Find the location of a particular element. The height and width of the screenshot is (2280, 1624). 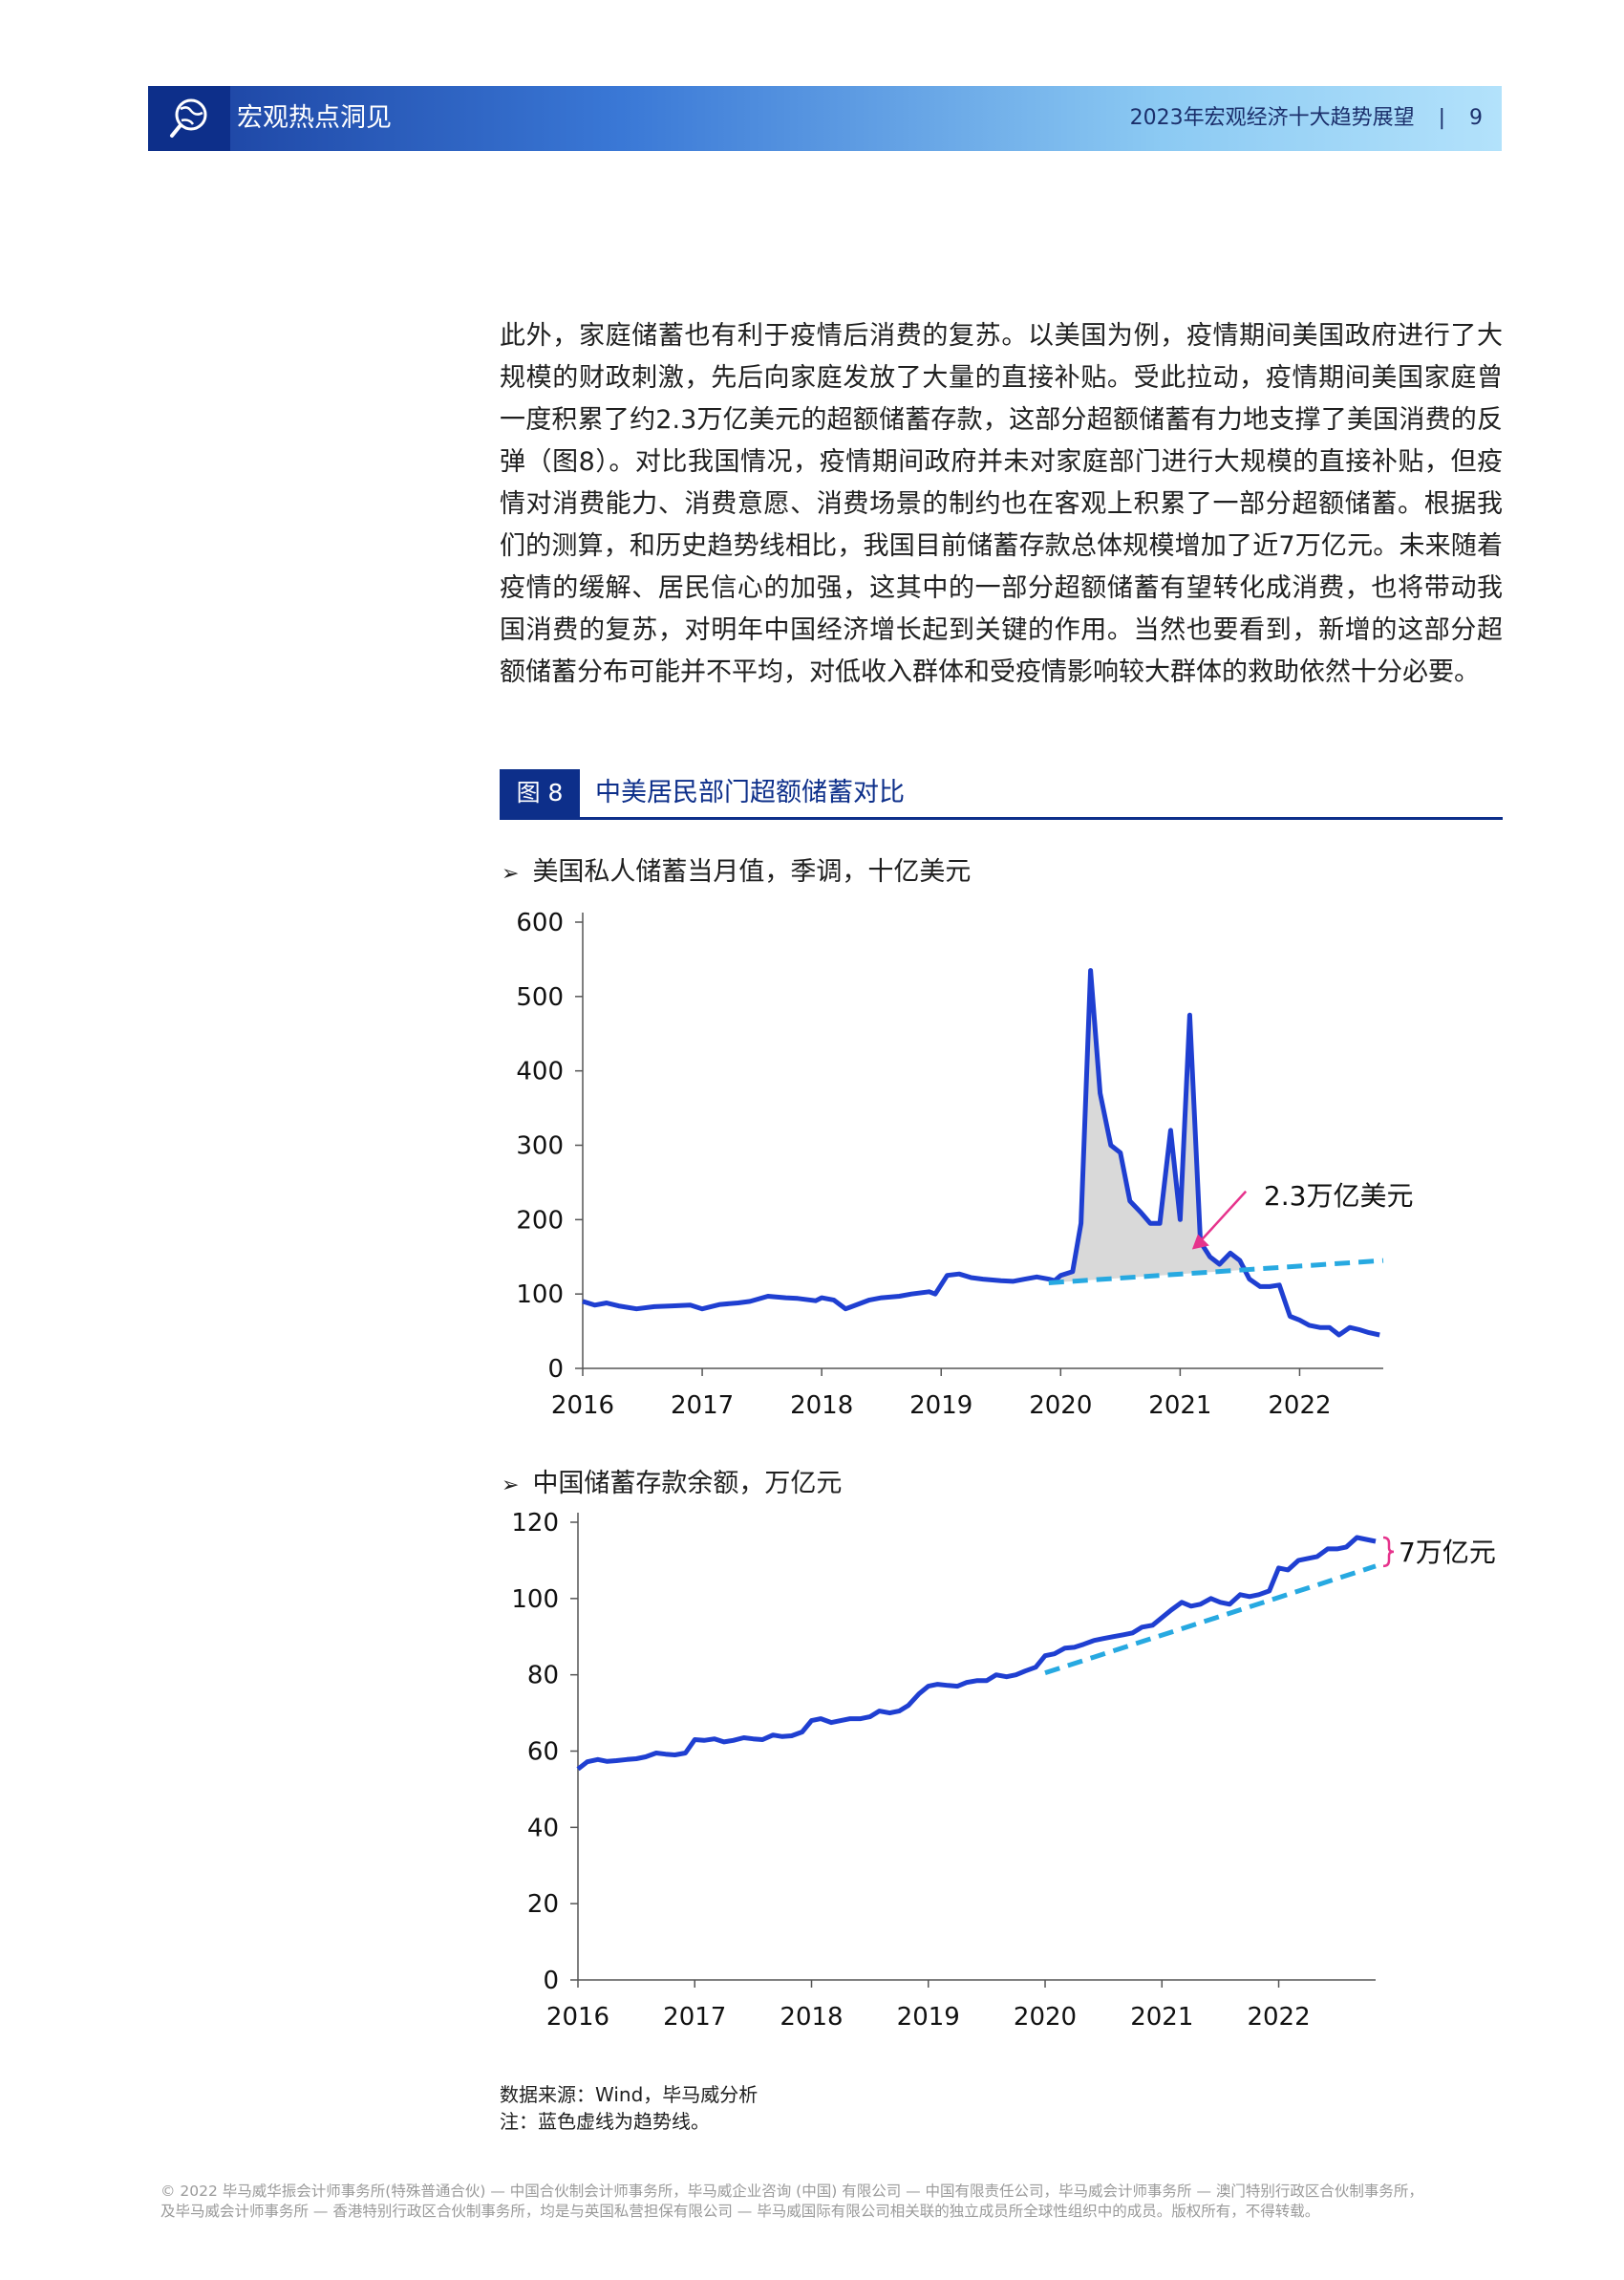

y-tick-label: 80 is located at coordinates (543, 1676).